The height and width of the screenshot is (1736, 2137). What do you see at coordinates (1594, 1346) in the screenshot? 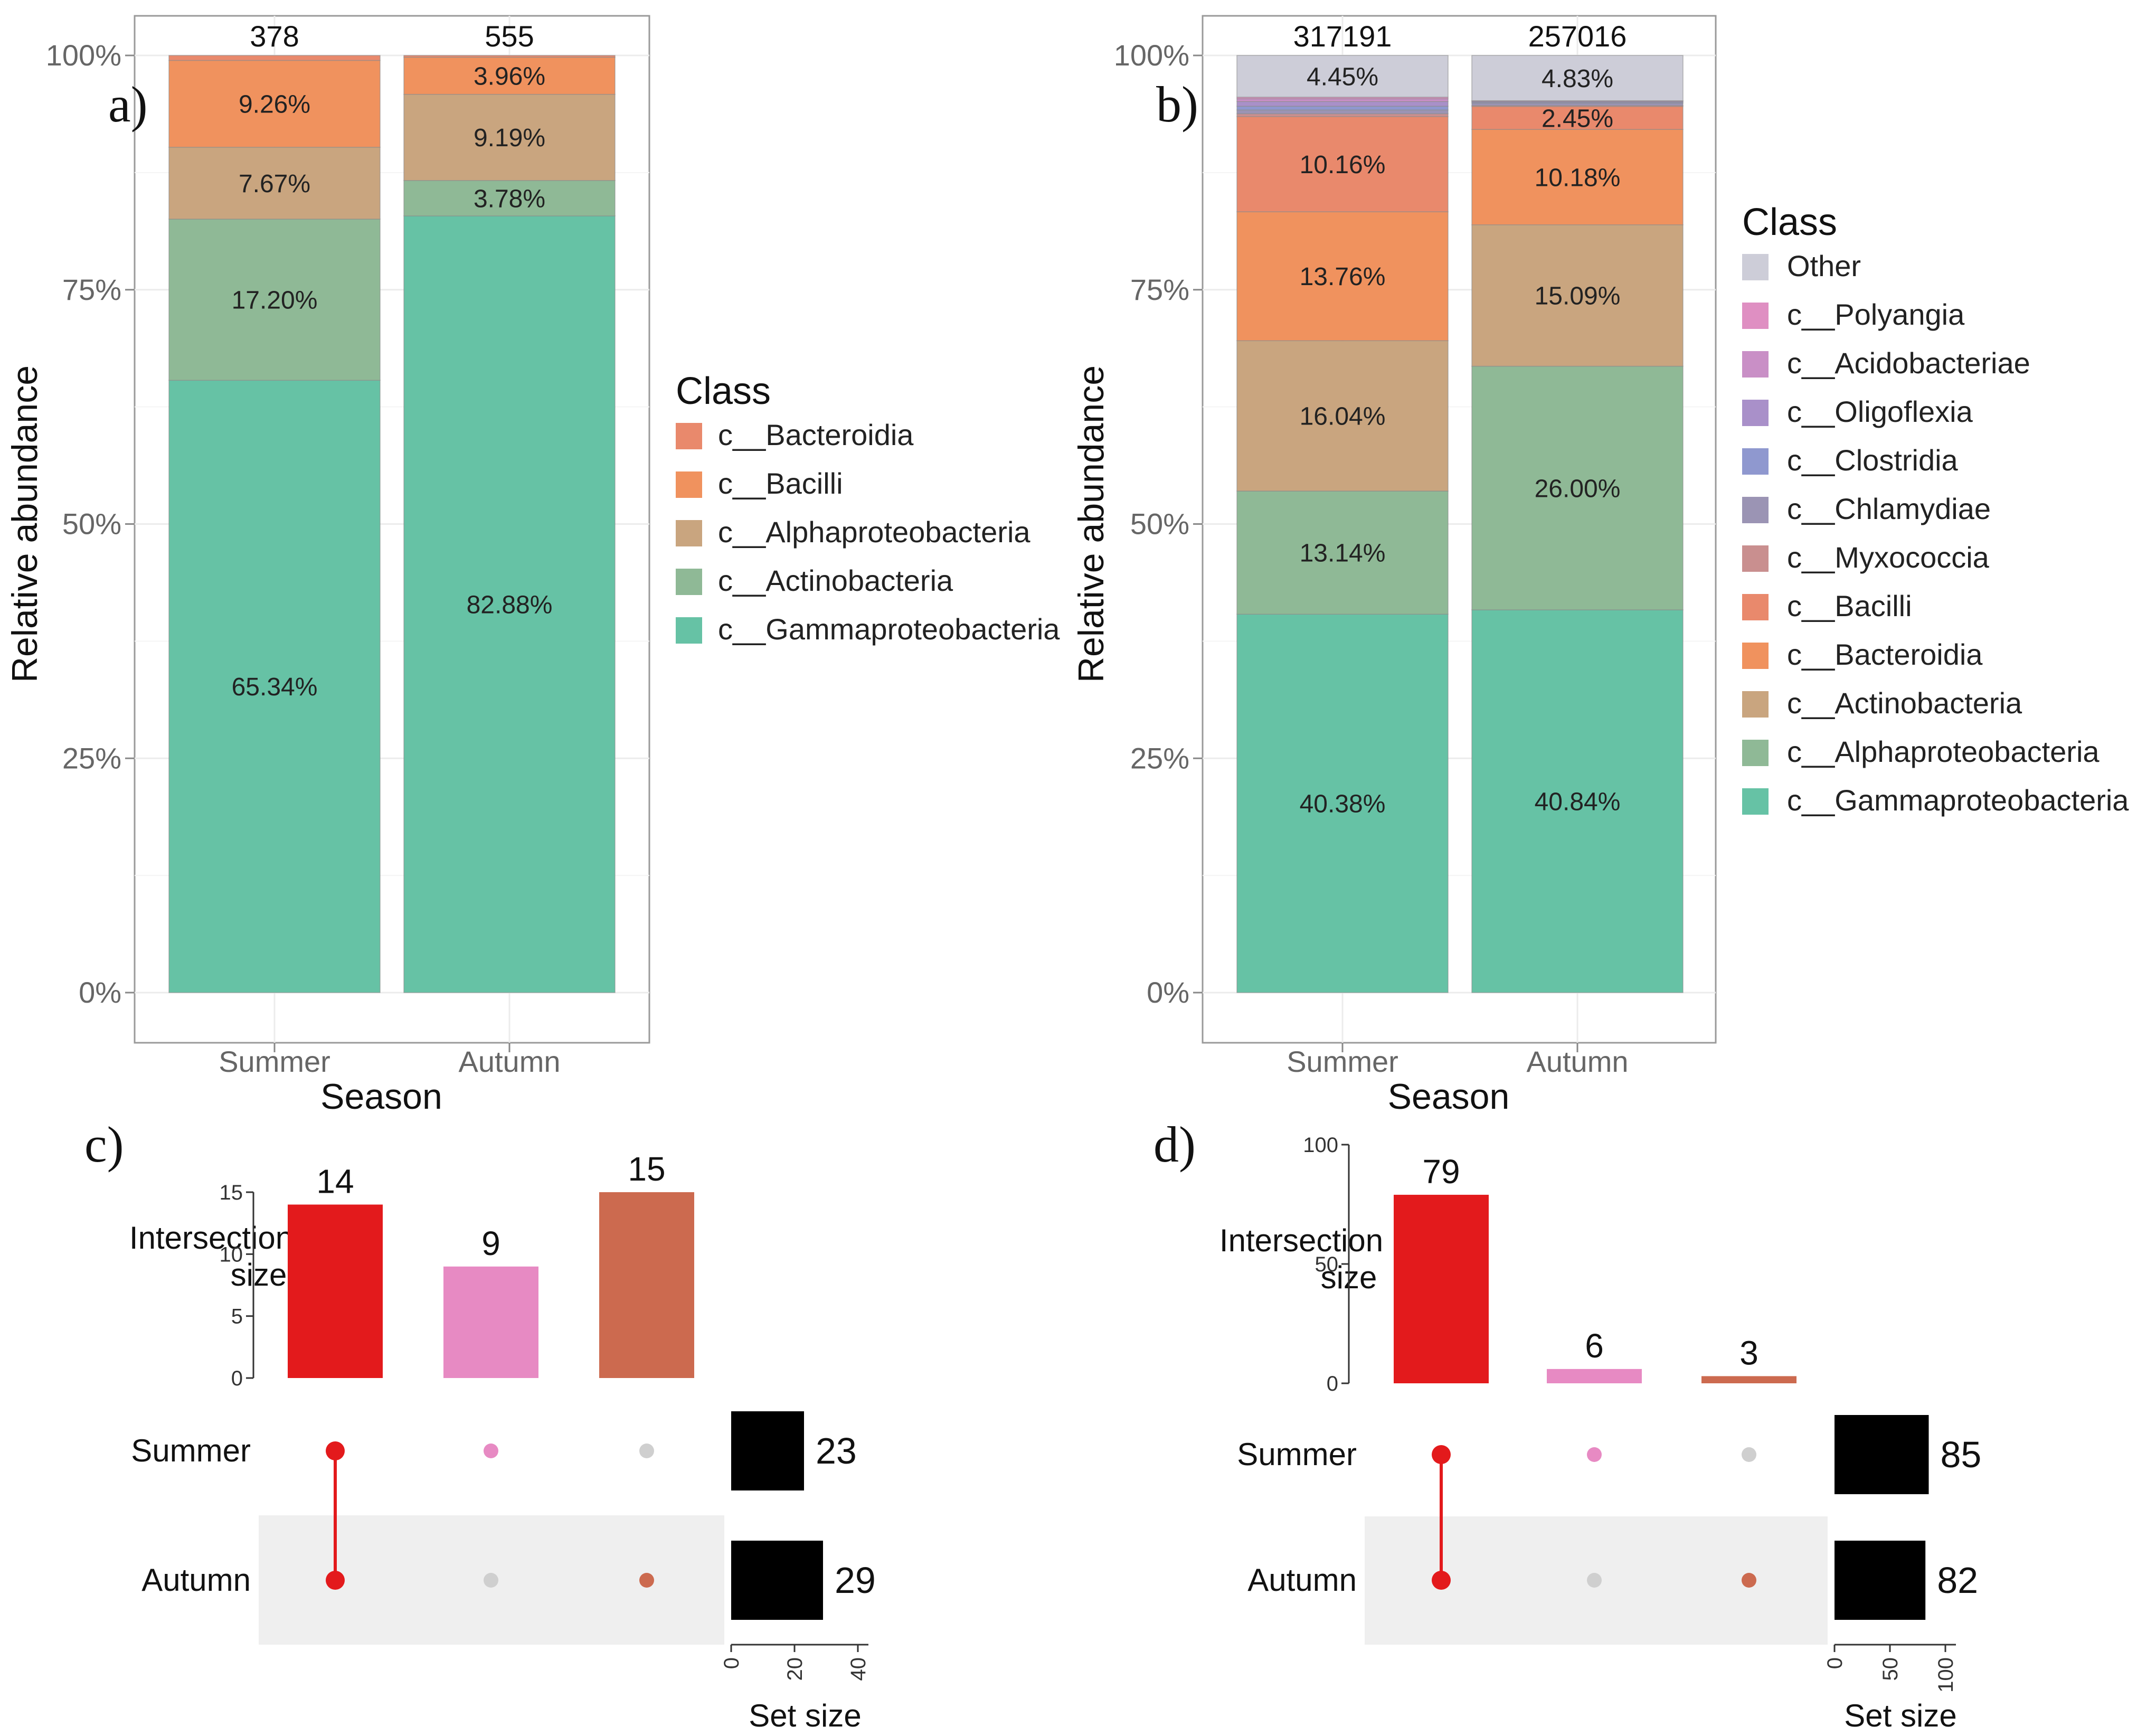
I see `intersection-count: 6` at bounding box center [1594, 1346].